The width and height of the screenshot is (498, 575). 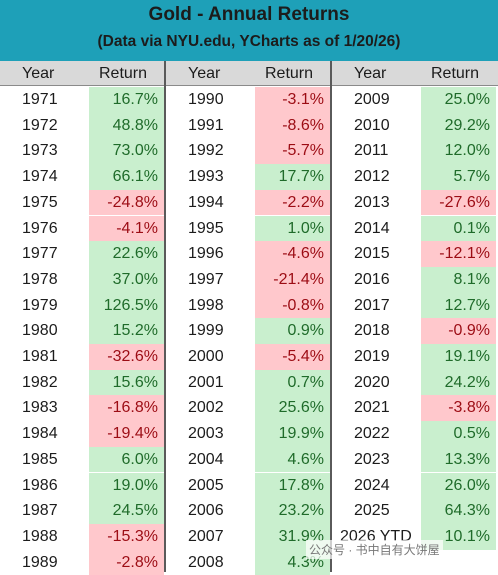 I want to click on table-row: 2017 12.7%, so click(x=415, y=305).